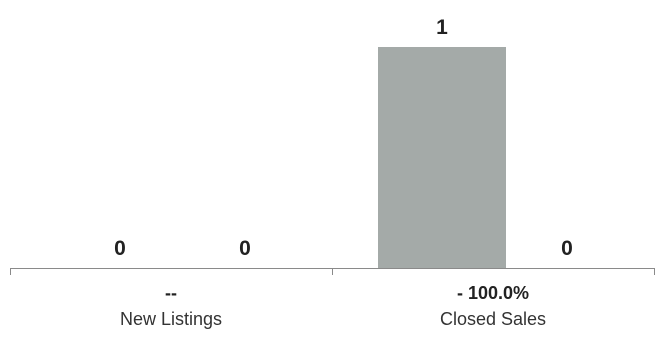  What do you see at coordinates (332, 271) in the screenshot?
I see `x-axis` at bounding box center [332, 271].